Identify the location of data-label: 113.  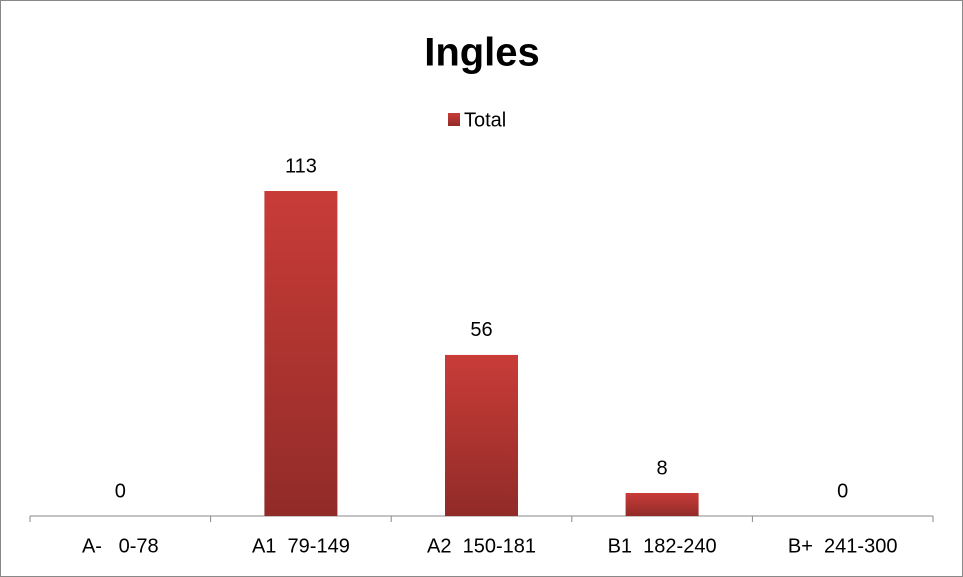
(301, 166).